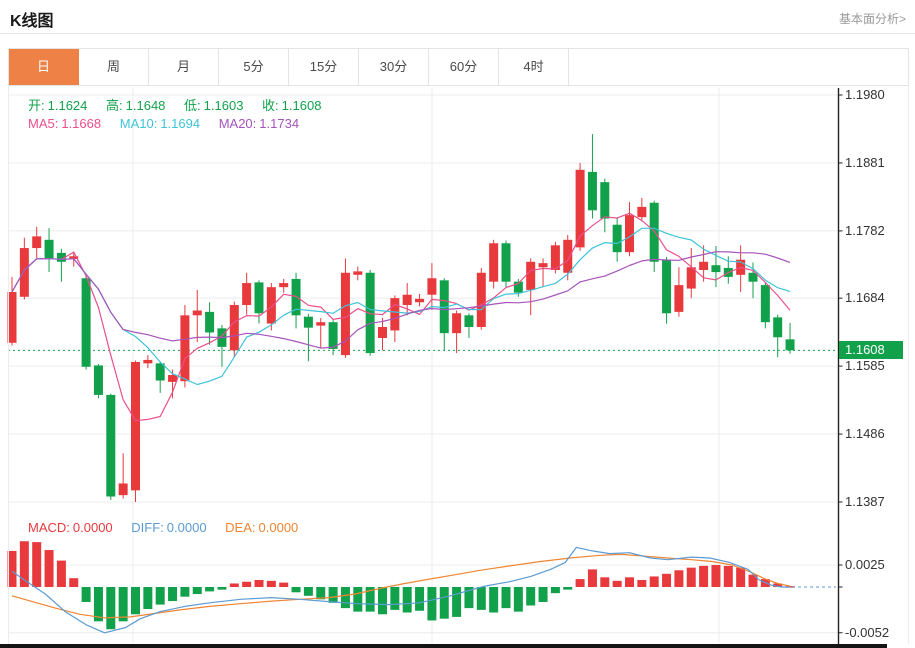 This screenshot has height=648, width=915. Describe the element at coordinates (186, 527) in the screenshot. I see `diff-value: 0.0000` at that location.